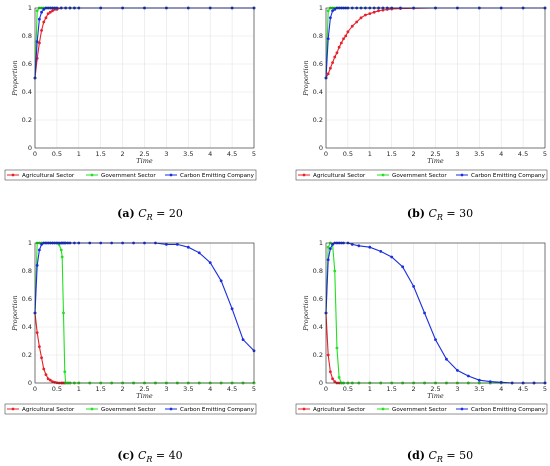  I want to click on y-tick-label: 0.2, so click(318, 120).